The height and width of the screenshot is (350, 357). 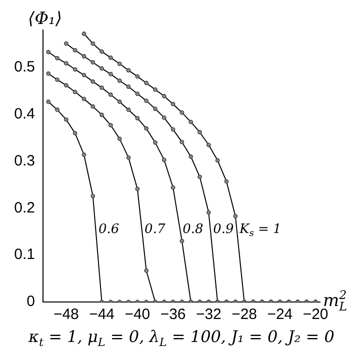 I want to click on series-label: 0.6, so click(x=109, y=229).